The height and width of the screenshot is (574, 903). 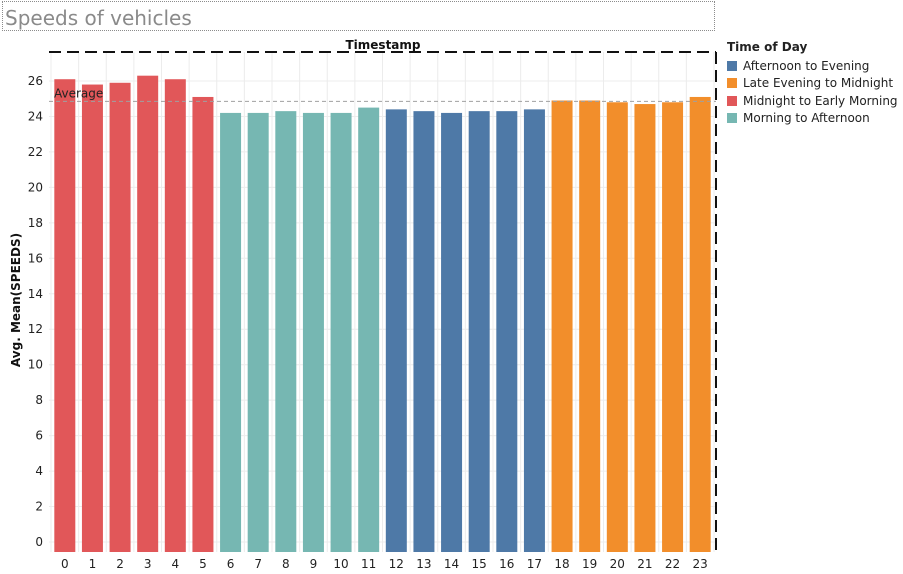 I want to click on legend-label: Afternoon to Evening, so click(x=806, y=65).